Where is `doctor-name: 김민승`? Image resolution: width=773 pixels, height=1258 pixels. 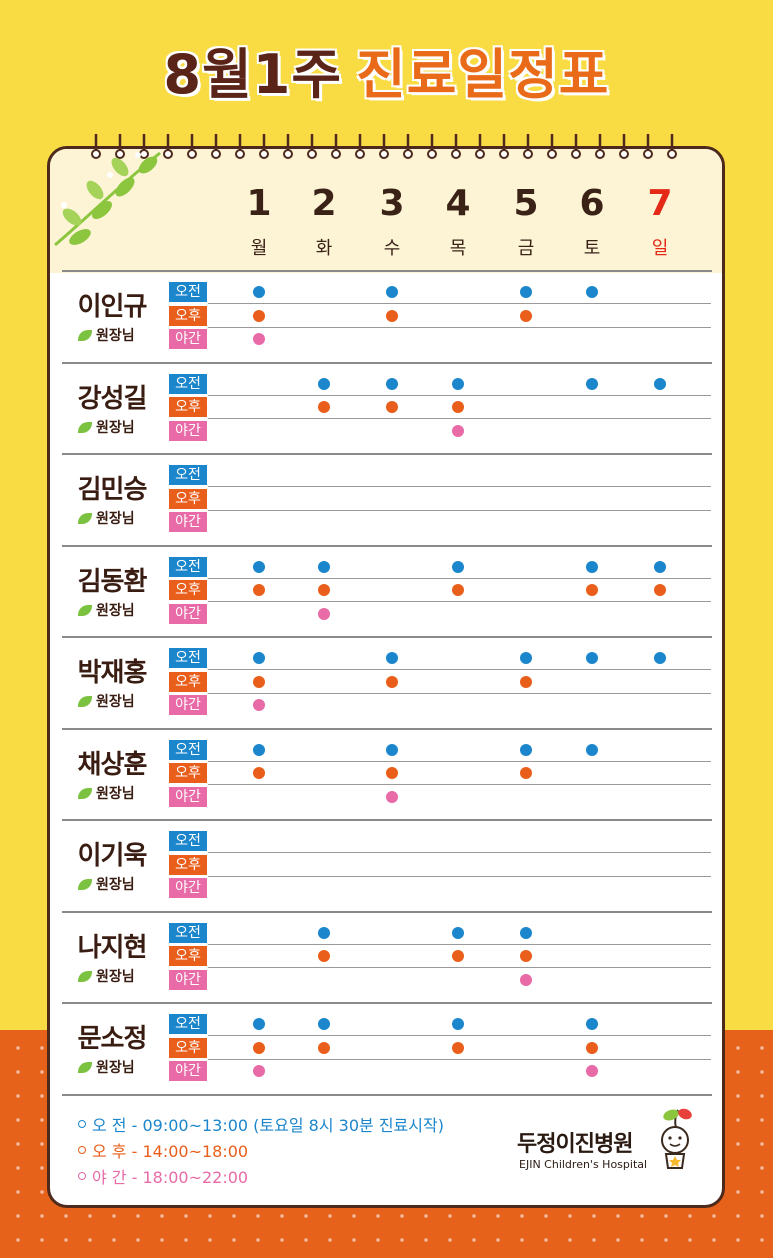
doctor-name: 김민승 is located at coordinates (112, 490).